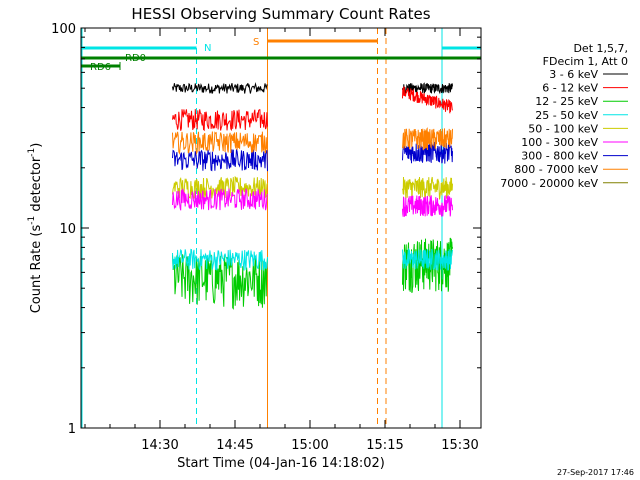  I want to click on x-tick-label: 14:45, so click(234, 445).